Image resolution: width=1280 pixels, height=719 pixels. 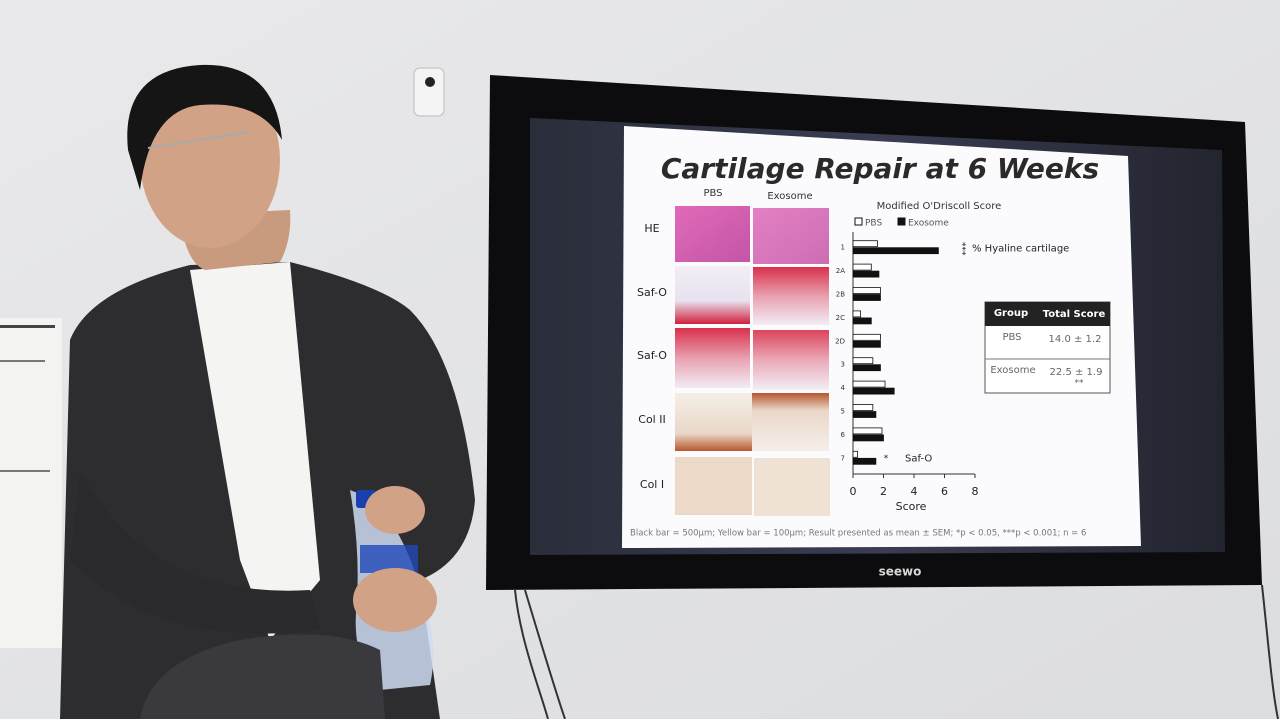 I want to click on y-tick-label: 3, so click(x=843, y=365).